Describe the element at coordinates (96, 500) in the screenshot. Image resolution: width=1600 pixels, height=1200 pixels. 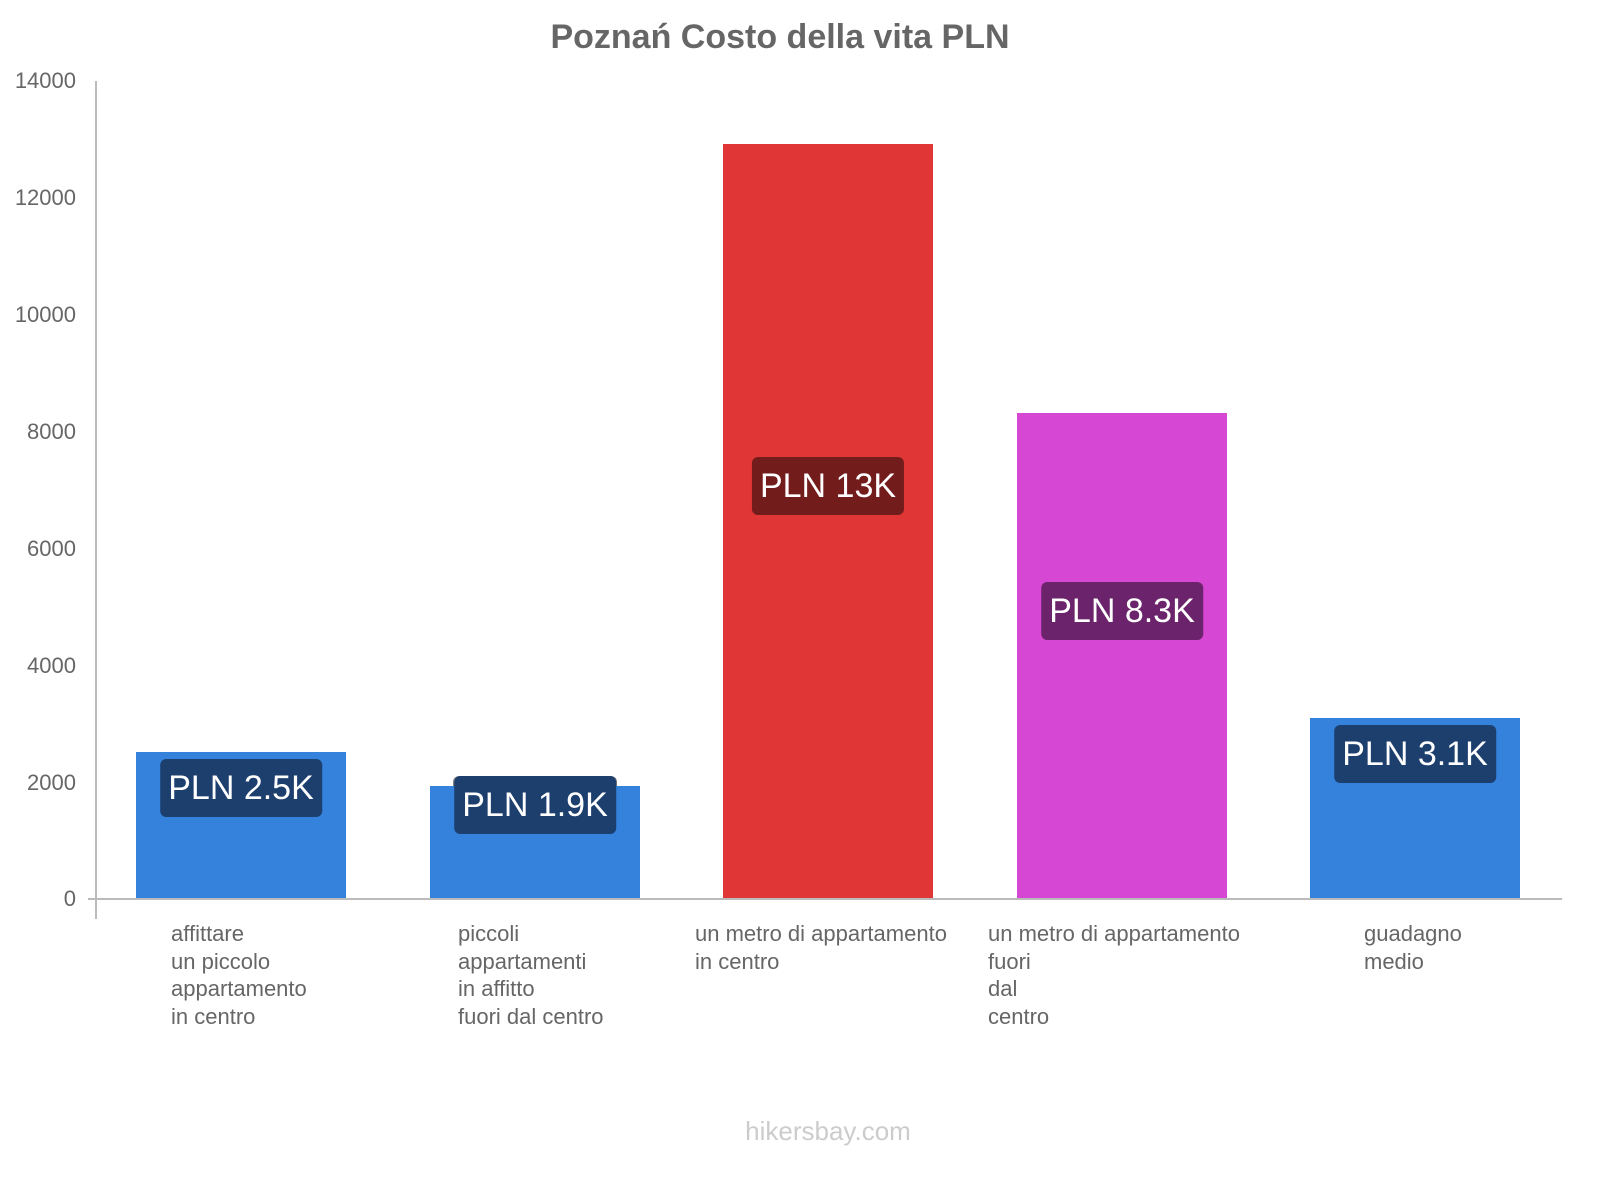
I see `y-axis-line` at that location.